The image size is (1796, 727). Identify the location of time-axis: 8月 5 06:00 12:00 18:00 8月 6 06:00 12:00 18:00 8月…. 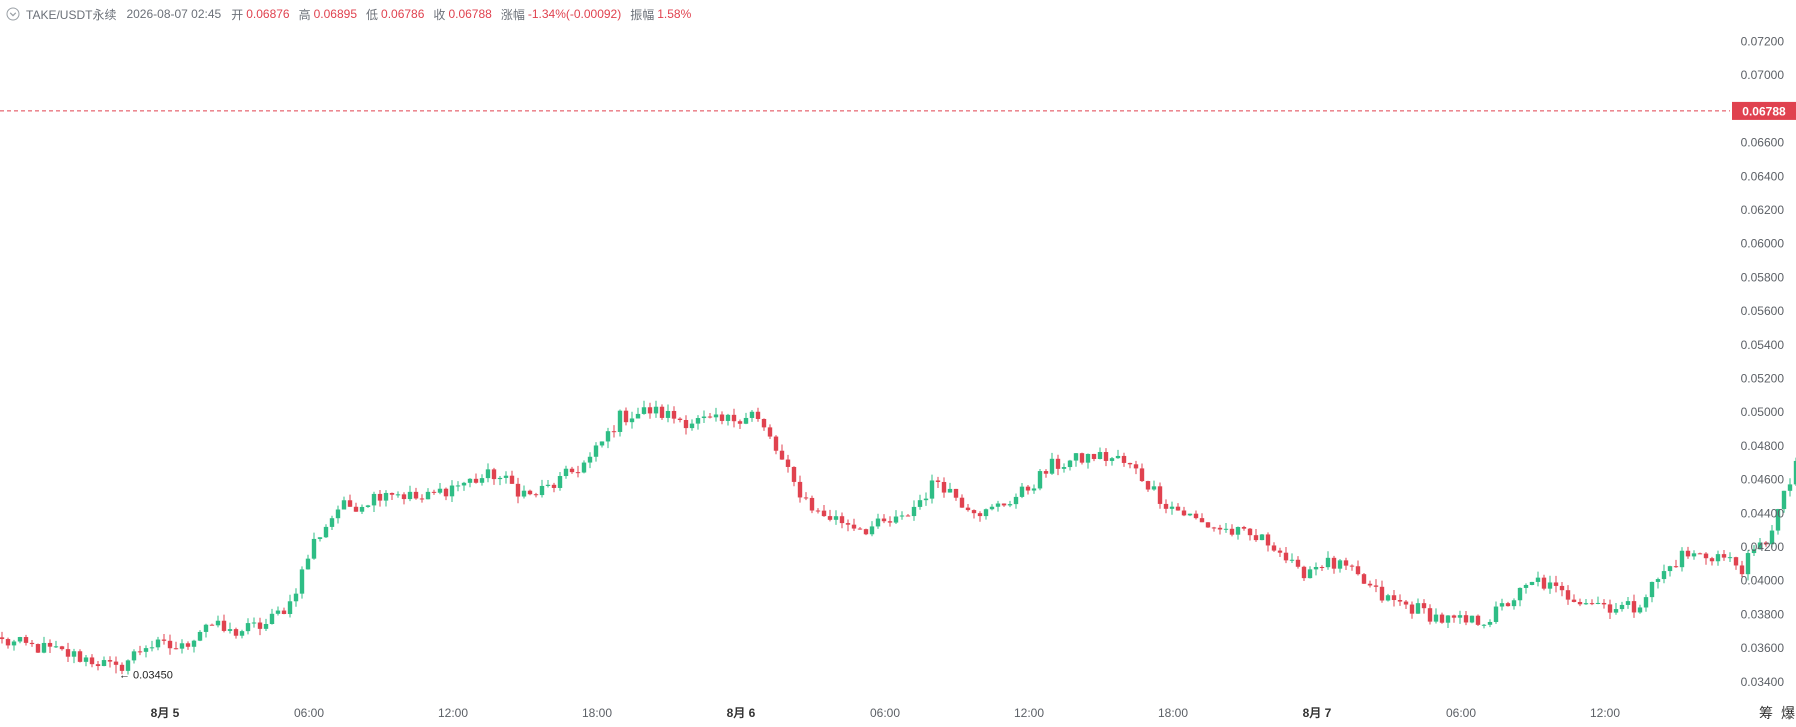
(886, 713).